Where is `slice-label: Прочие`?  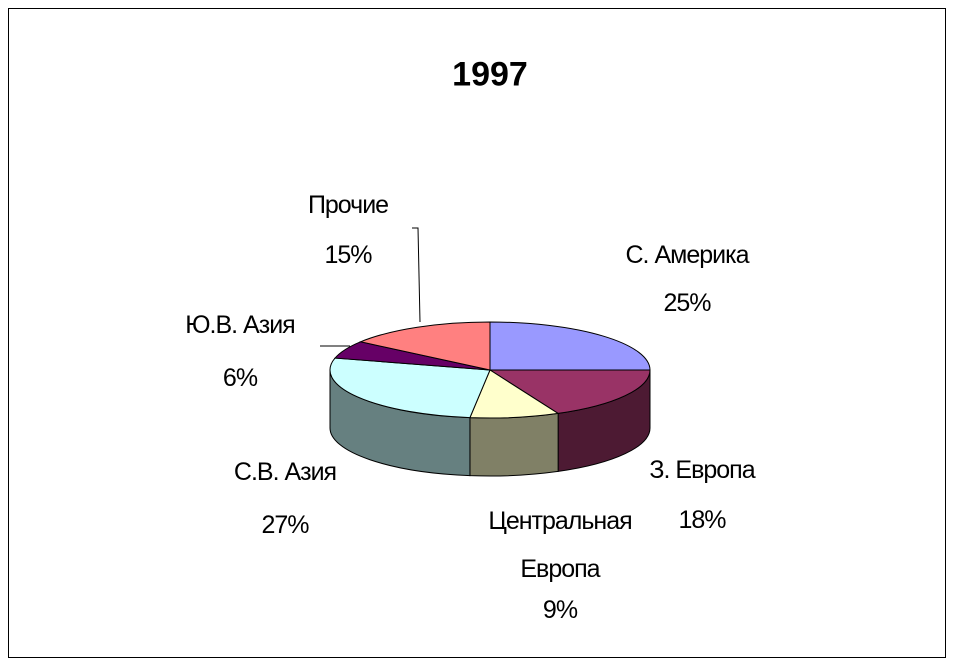 slice-label: Прочие is located at coordinates (348, 205).